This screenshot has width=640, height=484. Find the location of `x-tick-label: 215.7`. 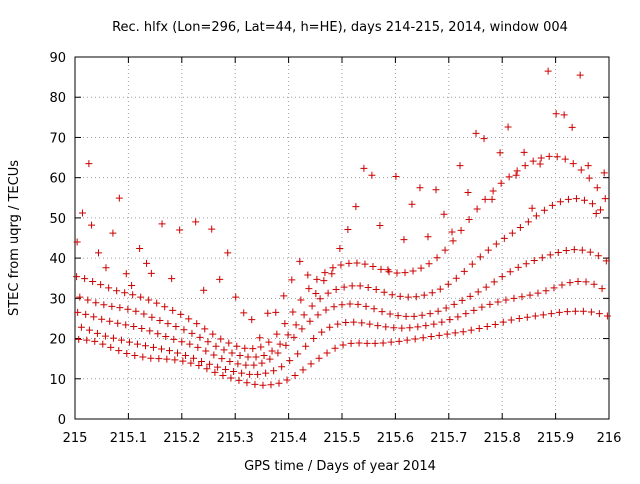

x-tick-label: 215.7 is located at coordinates (448, 438).